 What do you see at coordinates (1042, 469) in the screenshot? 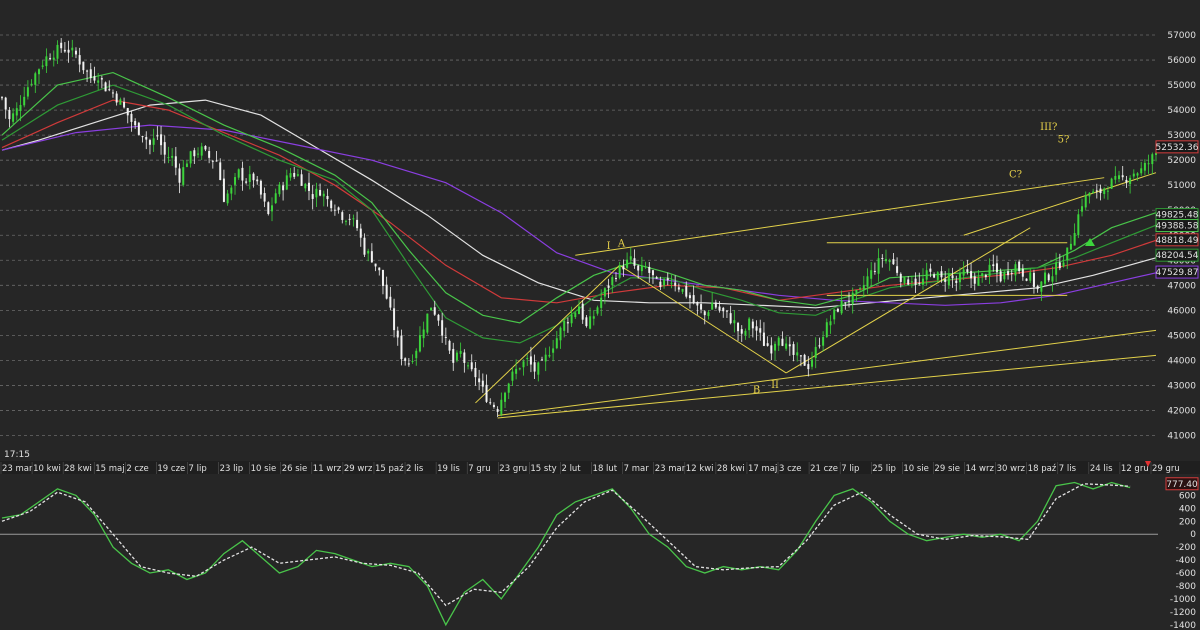
I see `date-tick-label: 18 paź` at bounding box center [1042, 469].